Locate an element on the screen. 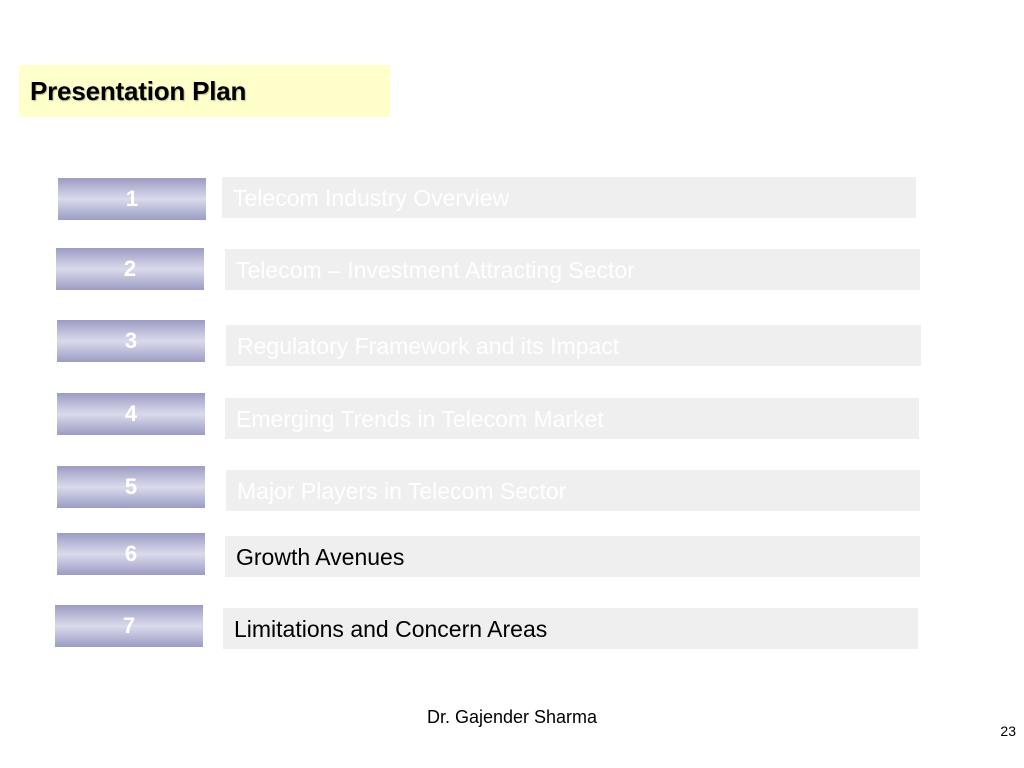  agenda-item-5: Major Players in Telecom Sector is located at coordinates (573, 490).